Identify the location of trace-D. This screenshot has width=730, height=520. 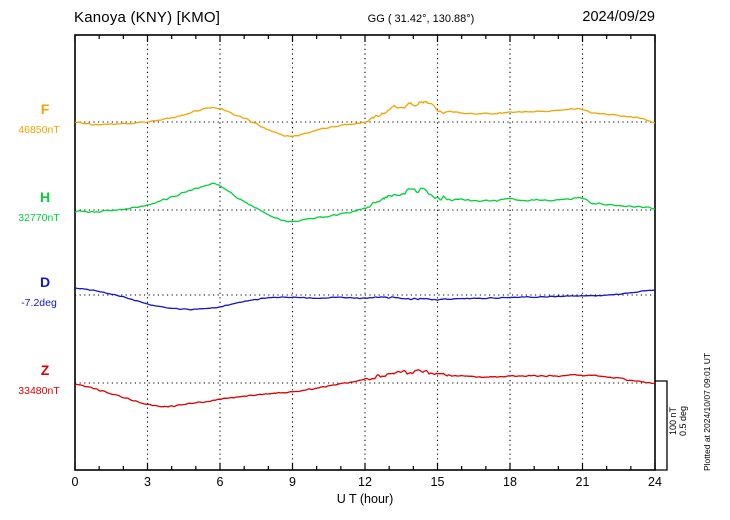
(365, 299).